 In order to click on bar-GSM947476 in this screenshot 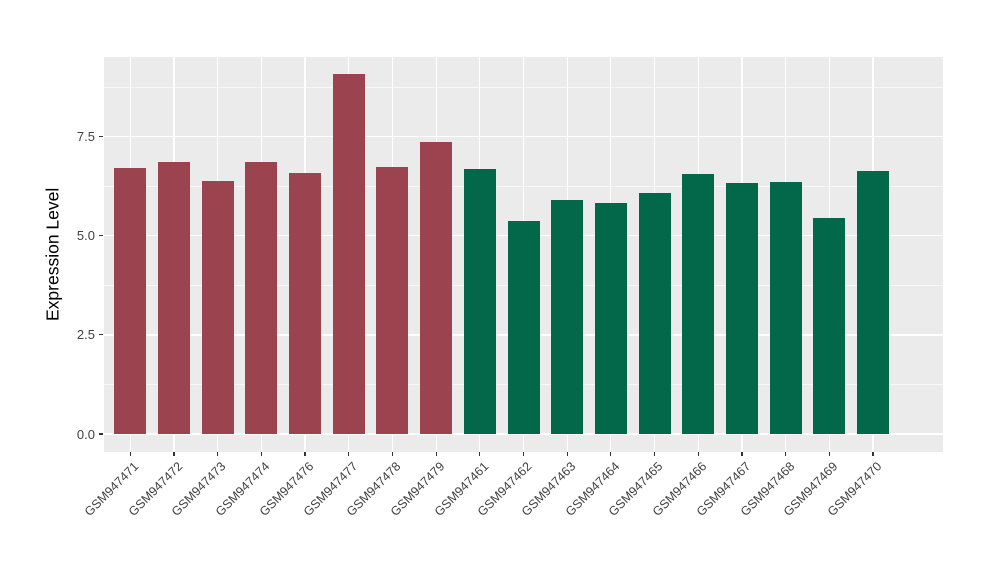, I will do `click(305, 303)`.